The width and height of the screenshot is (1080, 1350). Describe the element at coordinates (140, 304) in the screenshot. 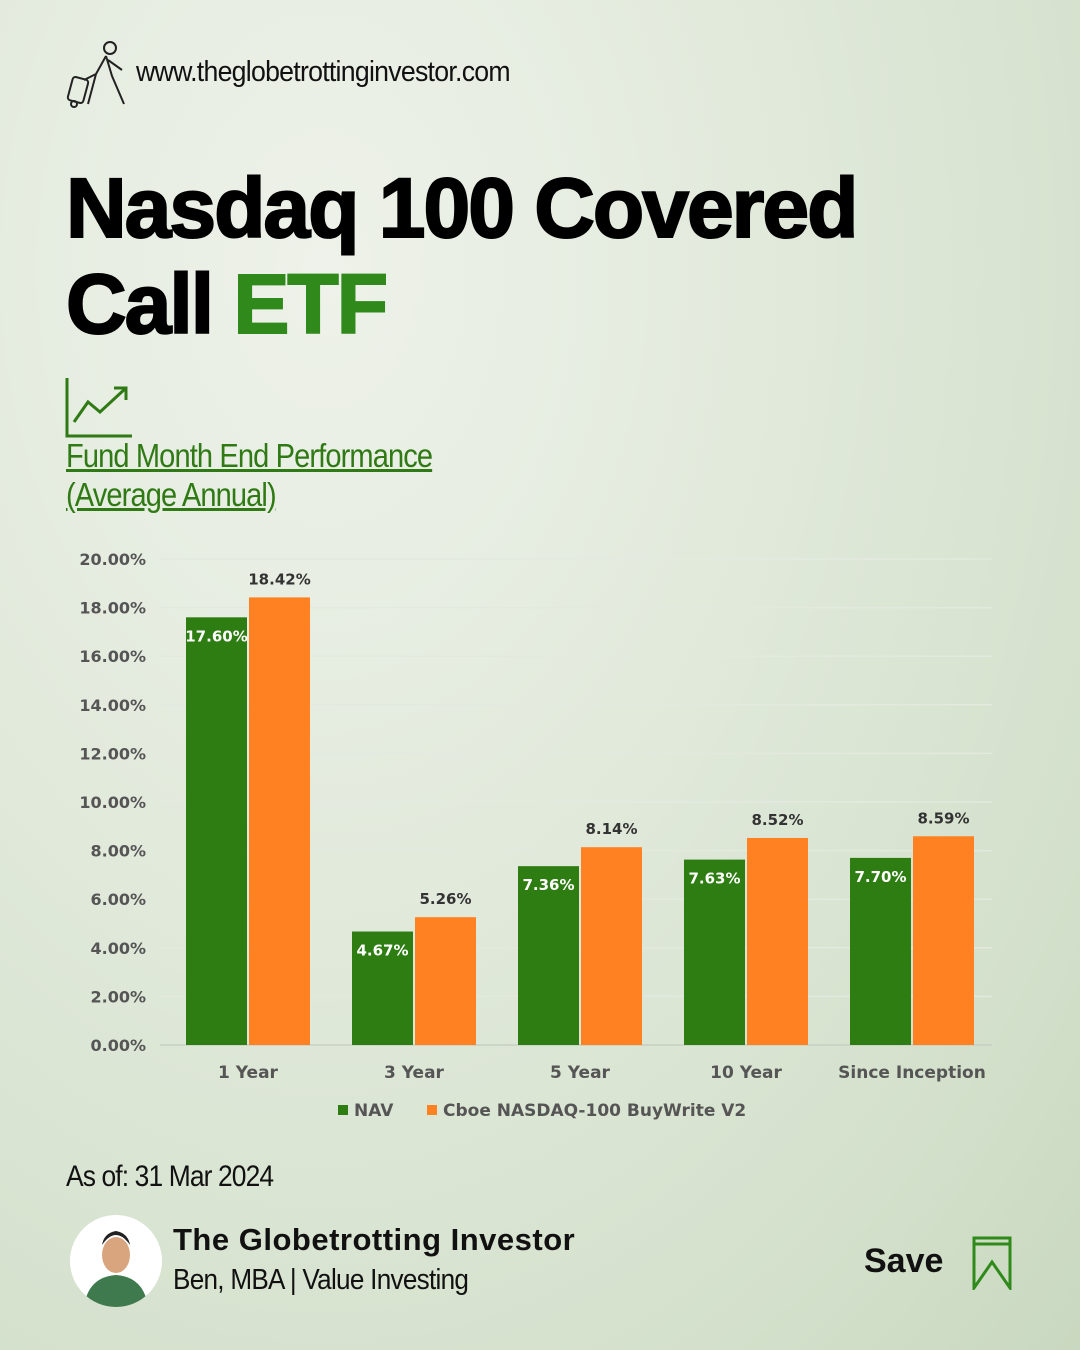

I see `title-call: Call` at that location.